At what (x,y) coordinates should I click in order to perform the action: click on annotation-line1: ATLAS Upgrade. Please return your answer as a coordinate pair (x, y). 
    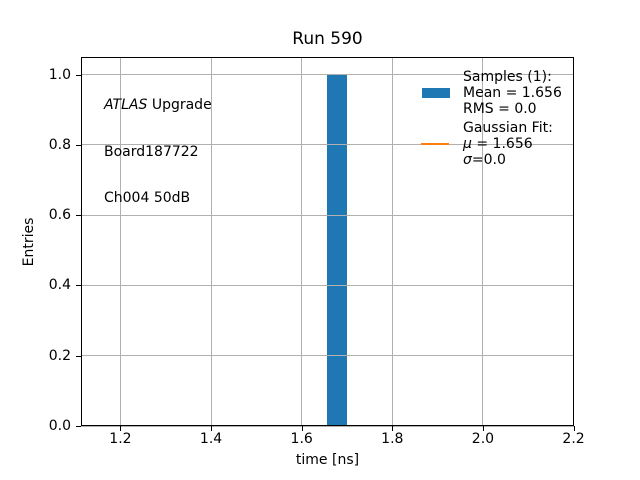
    Looking at the image, I should click on (158, 105).